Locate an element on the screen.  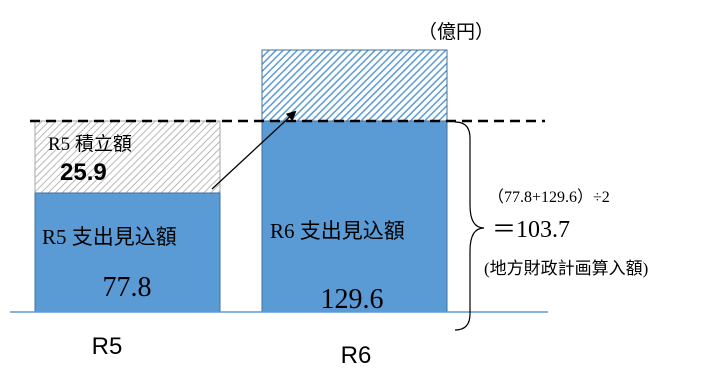
annotation-result: ＝103.7 is located at coordinates (531, 230).